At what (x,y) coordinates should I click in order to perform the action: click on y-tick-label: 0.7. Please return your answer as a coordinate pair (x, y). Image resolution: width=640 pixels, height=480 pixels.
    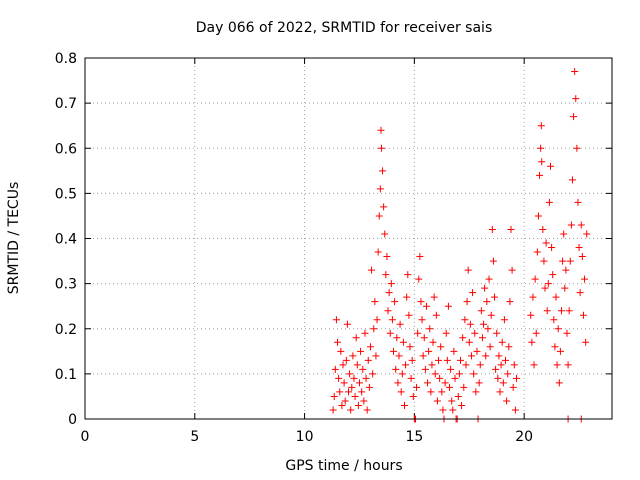
    Looking at the image, I should click on (66, 104).